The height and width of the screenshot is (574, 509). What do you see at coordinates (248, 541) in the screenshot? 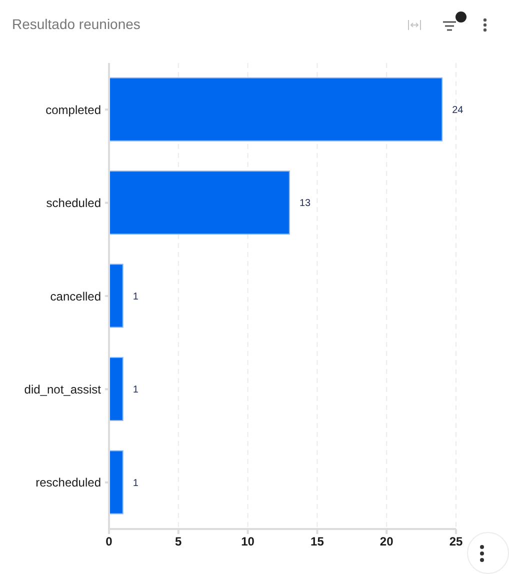
I see `x-tick-label: 10` at bounding box center [248, 541].